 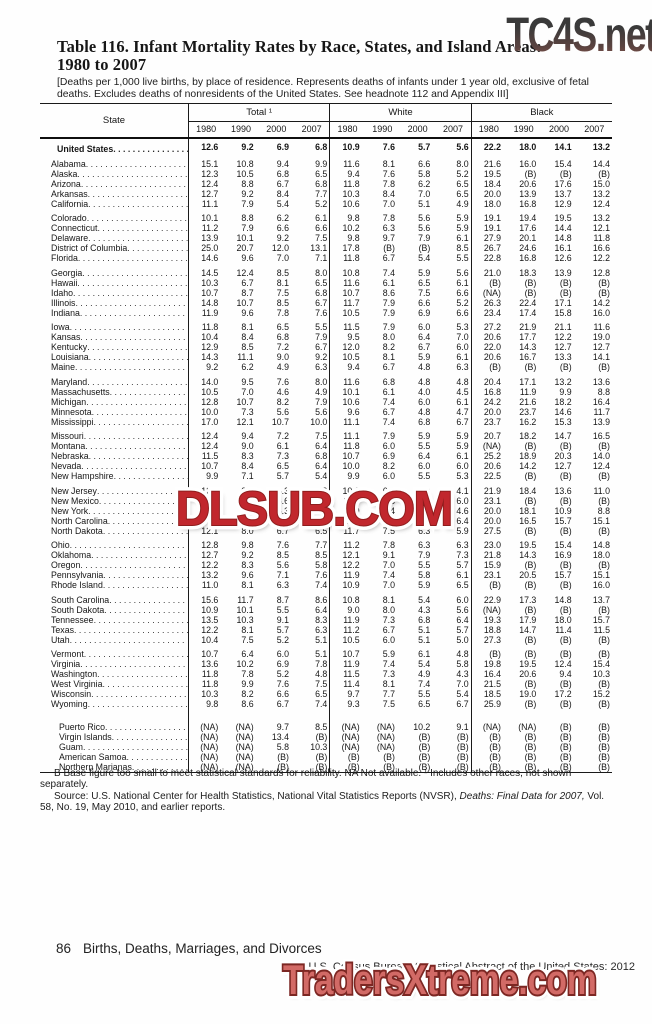 I want to click on state-label: Michigan, so click(x=114, y=402).